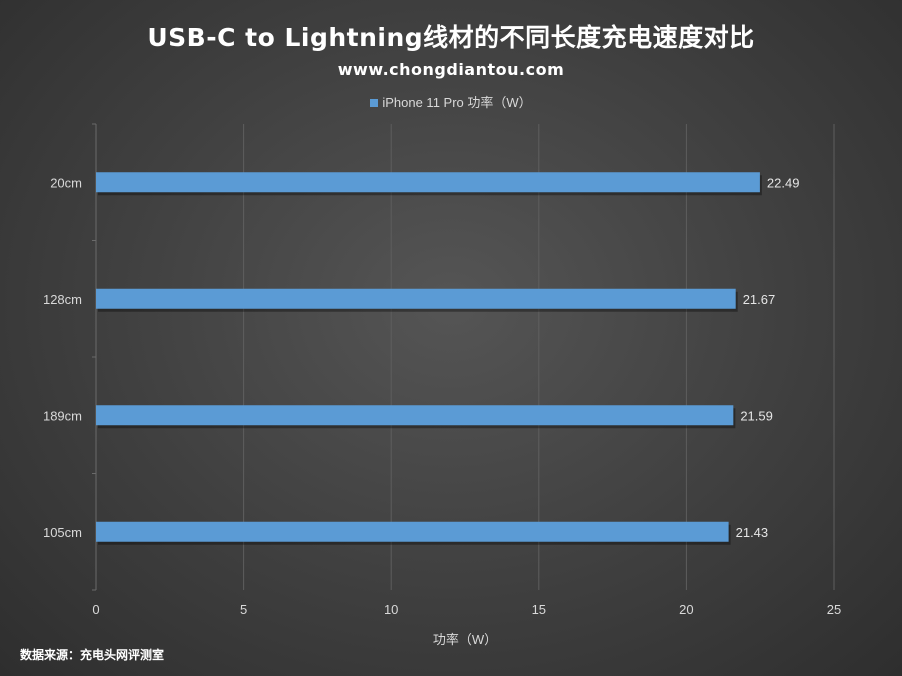  I want to click on x-tick-label-0: 0, so click(95, 609).